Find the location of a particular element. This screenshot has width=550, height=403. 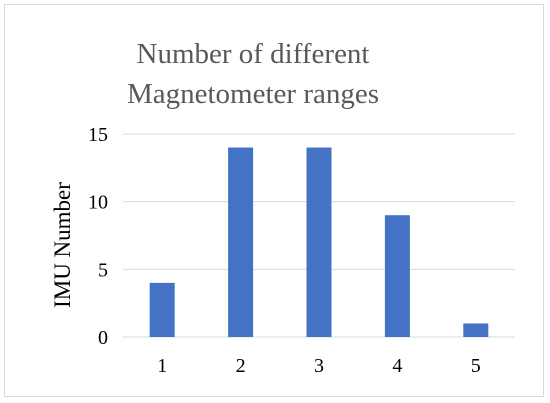

x-tick-label: 5 is located at coordinates (476, 366).